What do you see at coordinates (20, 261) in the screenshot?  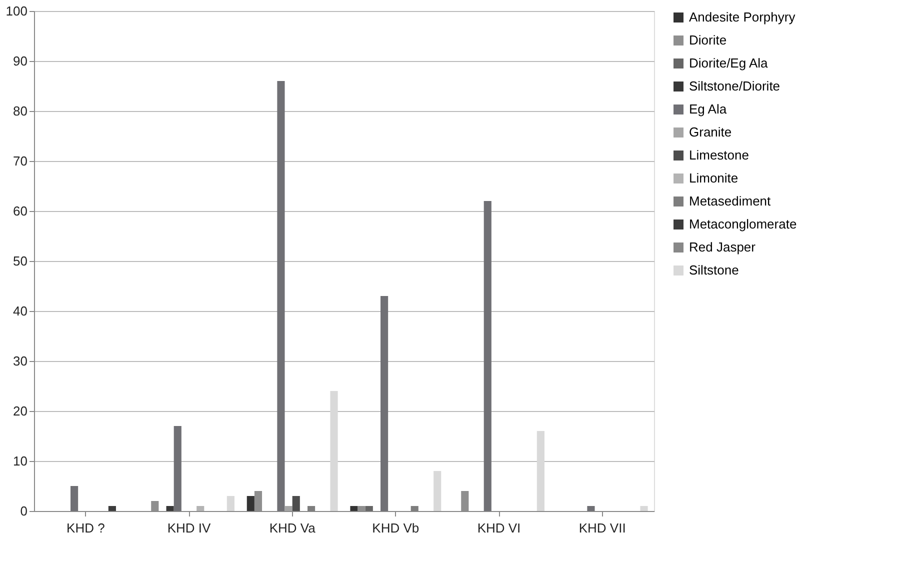 I see `y-tick-label: 50` at bounding box center [20, 261].